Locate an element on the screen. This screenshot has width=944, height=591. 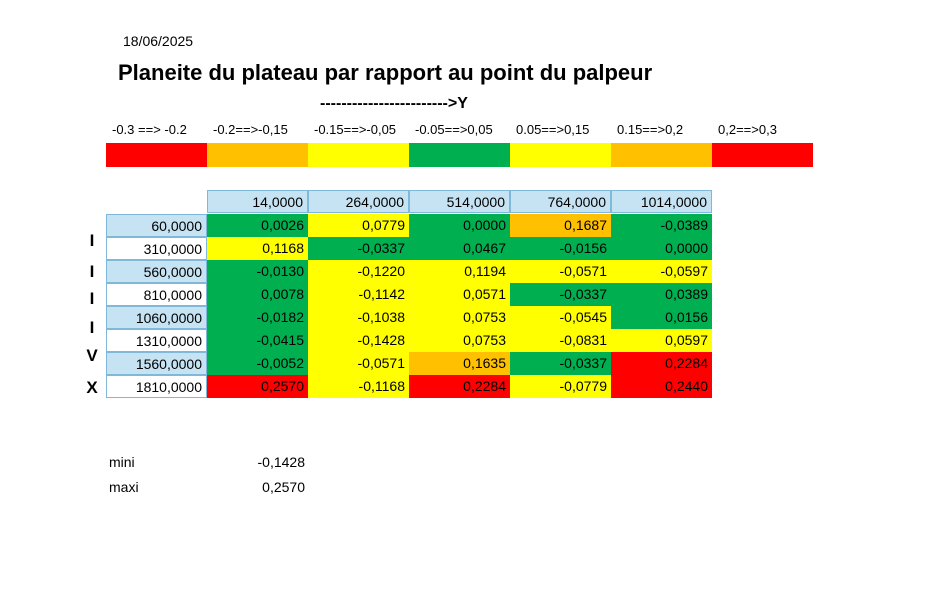
table-cell: -0,1038 is located at coordinates (358, 317).